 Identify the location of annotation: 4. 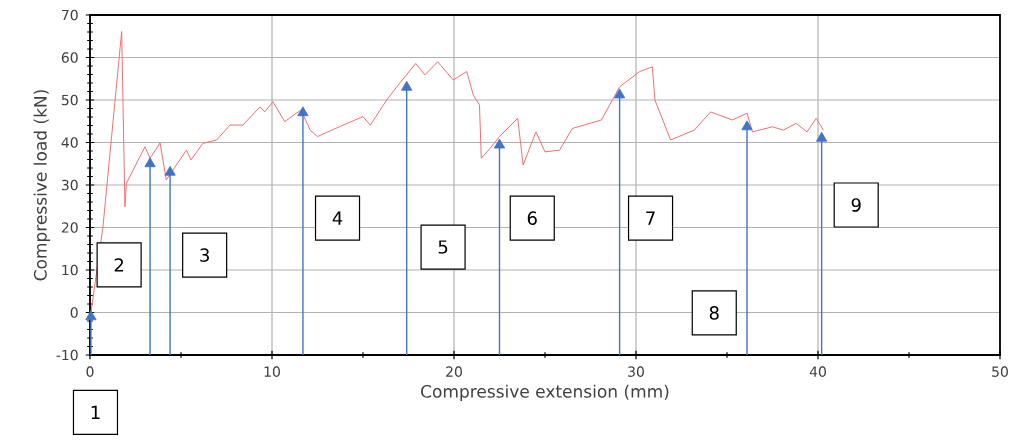
(337, 218).